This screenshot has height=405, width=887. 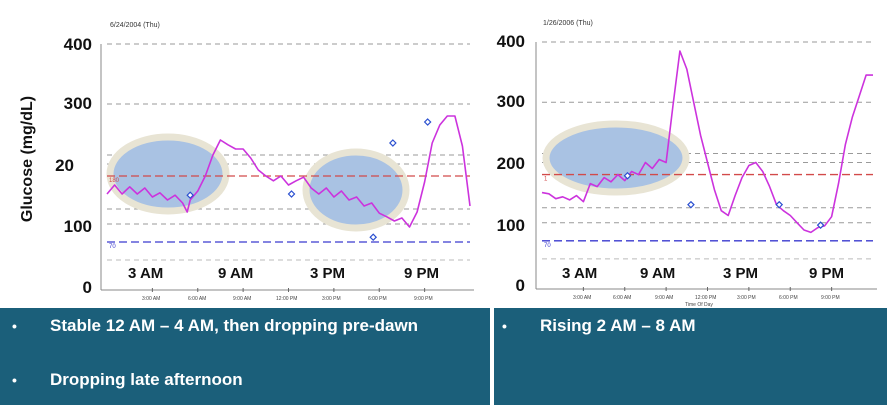 I want to click on high-threshold-label: 1, so click(x=546, y=180).